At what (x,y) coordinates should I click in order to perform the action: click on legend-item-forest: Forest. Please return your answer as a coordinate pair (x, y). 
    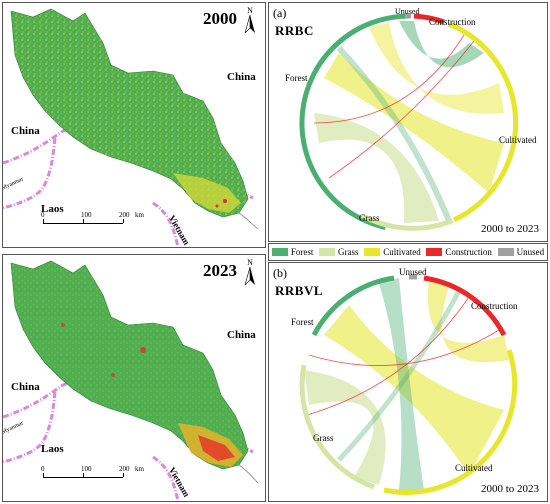
    Looking at the image, I should click on (292, 252).